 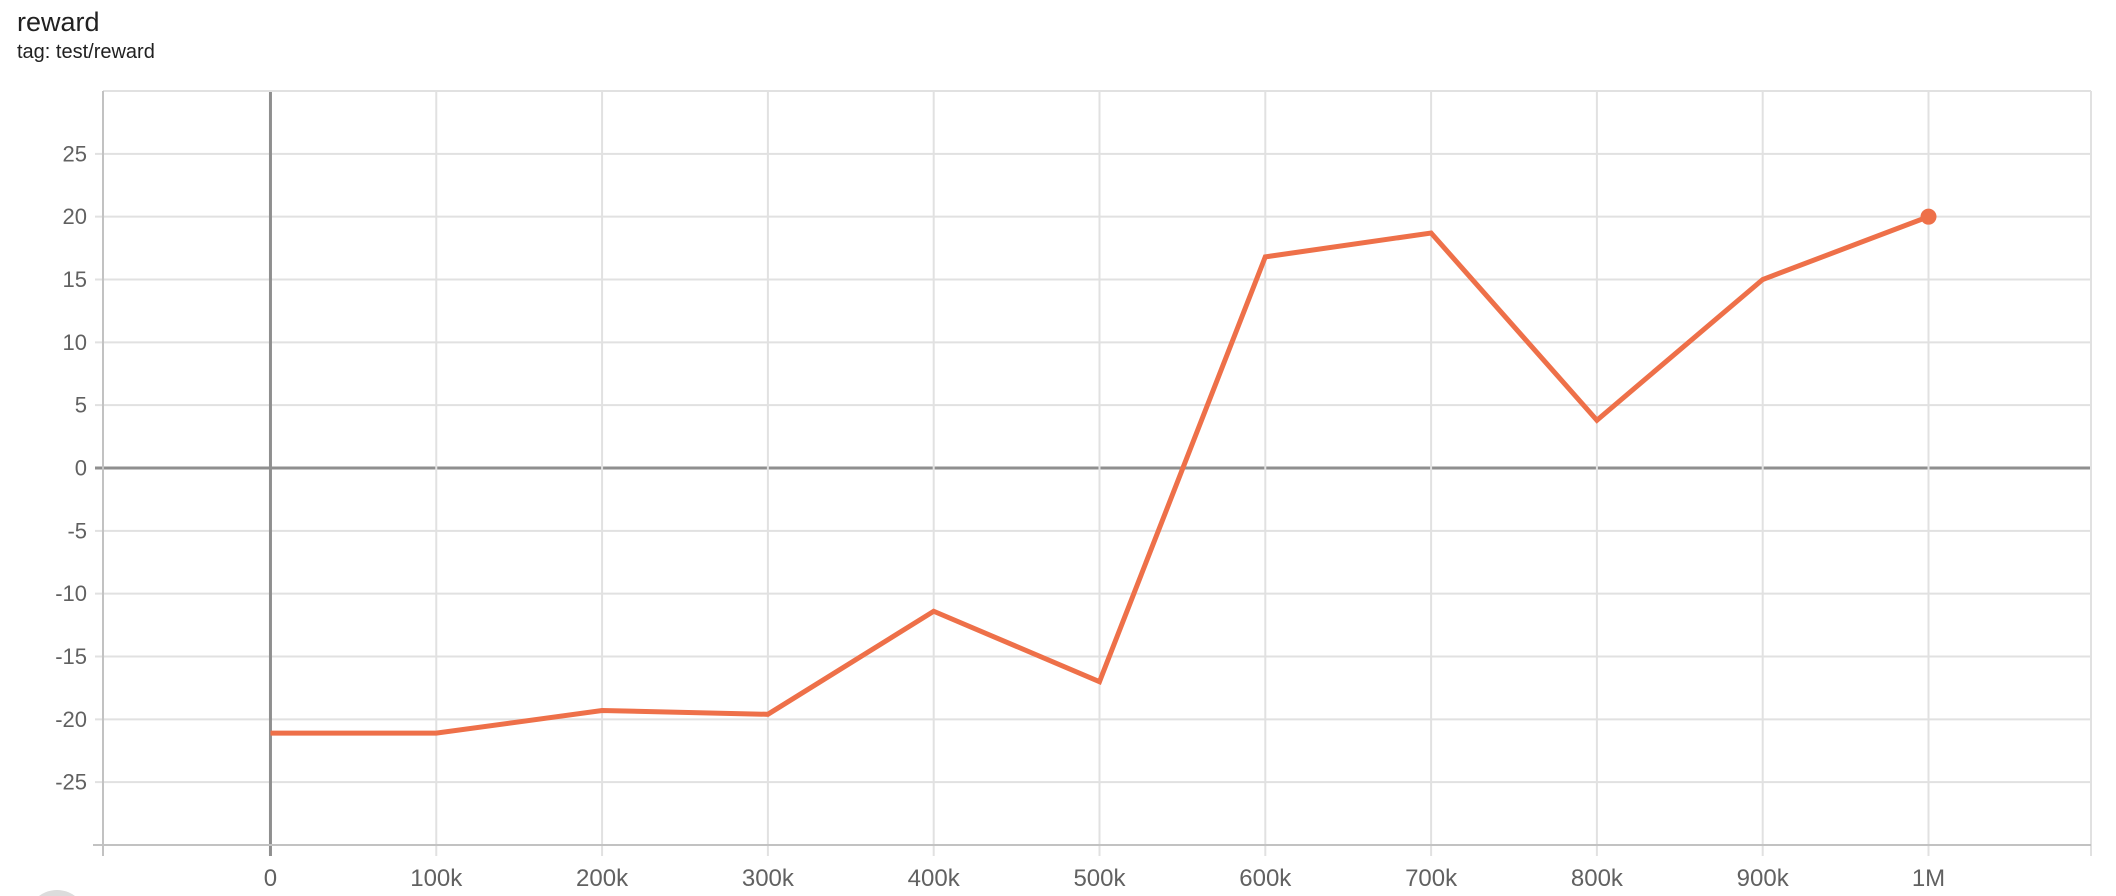 I want to click on y-tick-label: 5, so click(x=81, y=405).